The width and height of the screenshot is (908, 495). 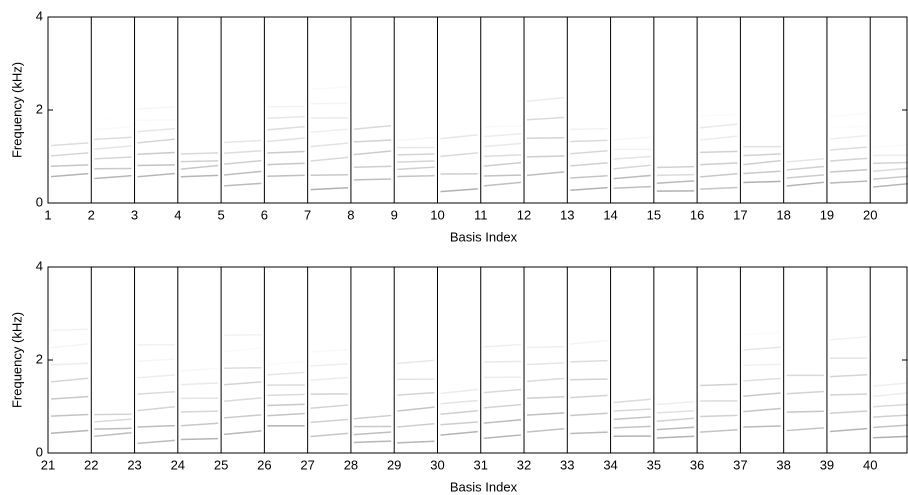 I want to click on y-tick-label: 4, so click(x=39, y=15).